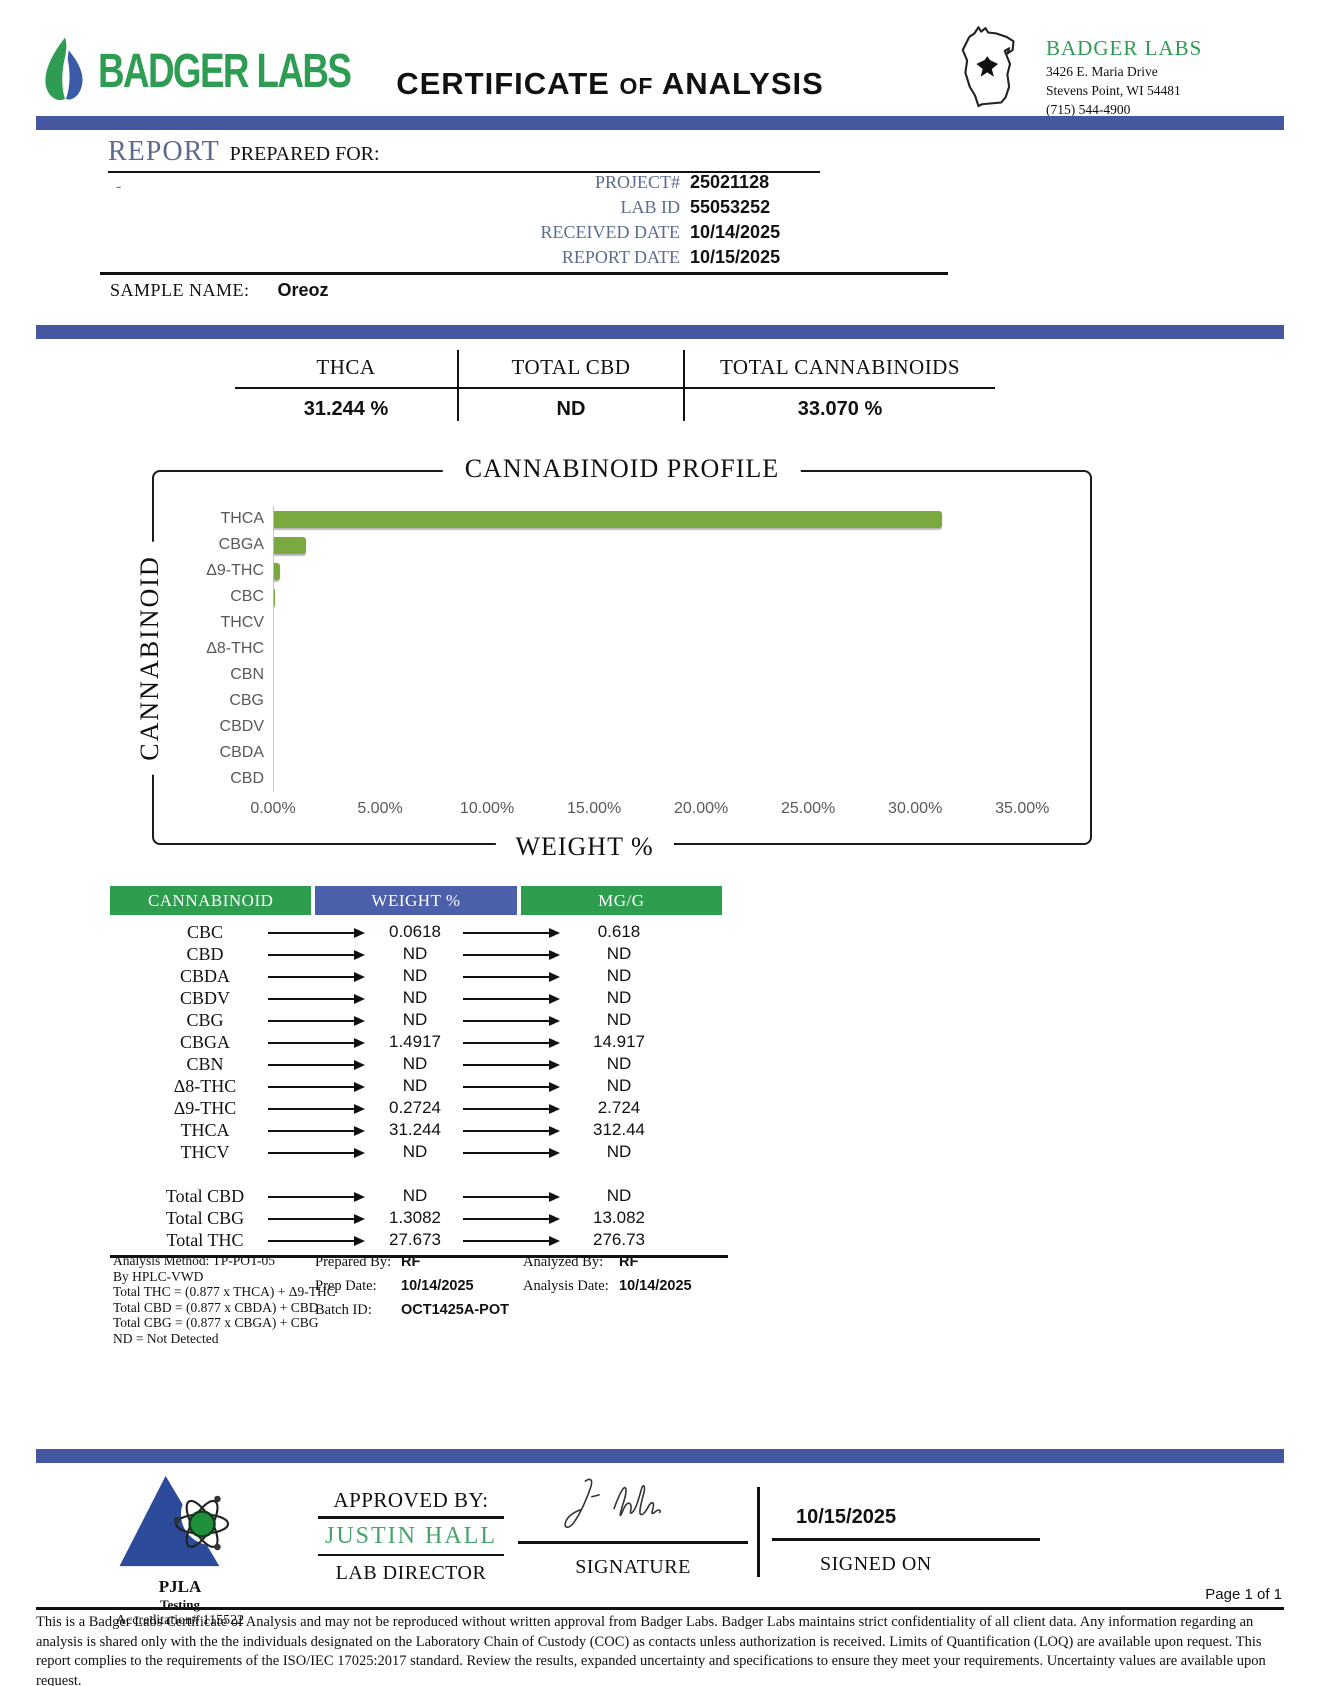 The width and height of the screenshot is (1320, 1686). What do you see at coordinates (415, 931) in the screenshot?
I see `weight-value: 0.0618` at bounding box center [415, 931].